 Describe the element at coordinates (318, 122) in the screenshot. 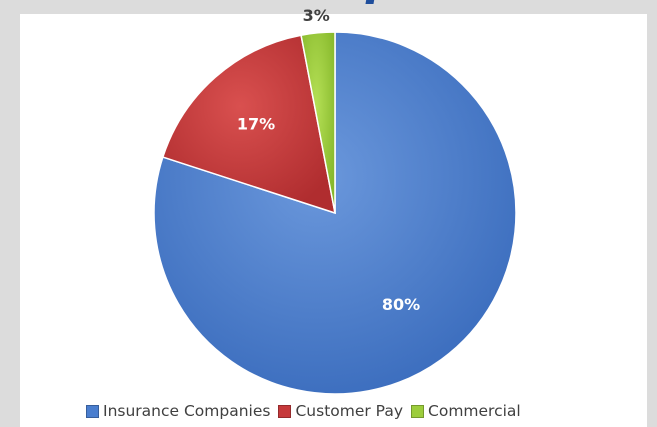

I see `pie-slice-commercial` at that location.